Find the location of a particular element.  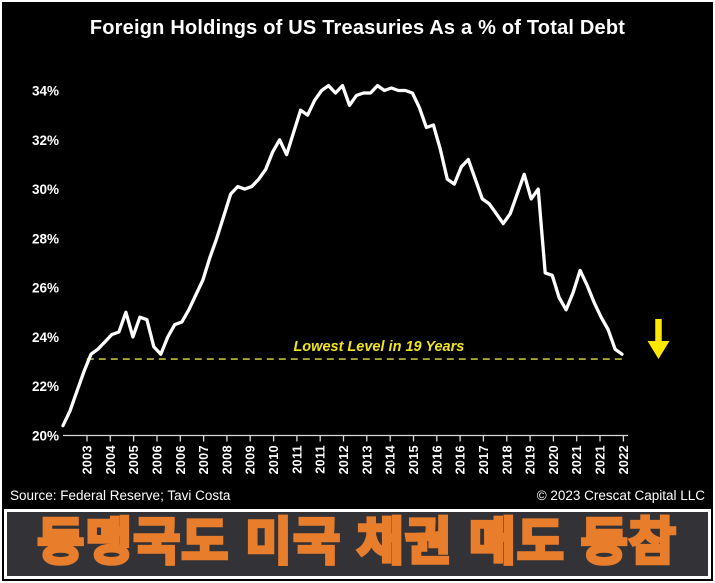

x-tick-label: 2007 is located at coordinates (204, 459).